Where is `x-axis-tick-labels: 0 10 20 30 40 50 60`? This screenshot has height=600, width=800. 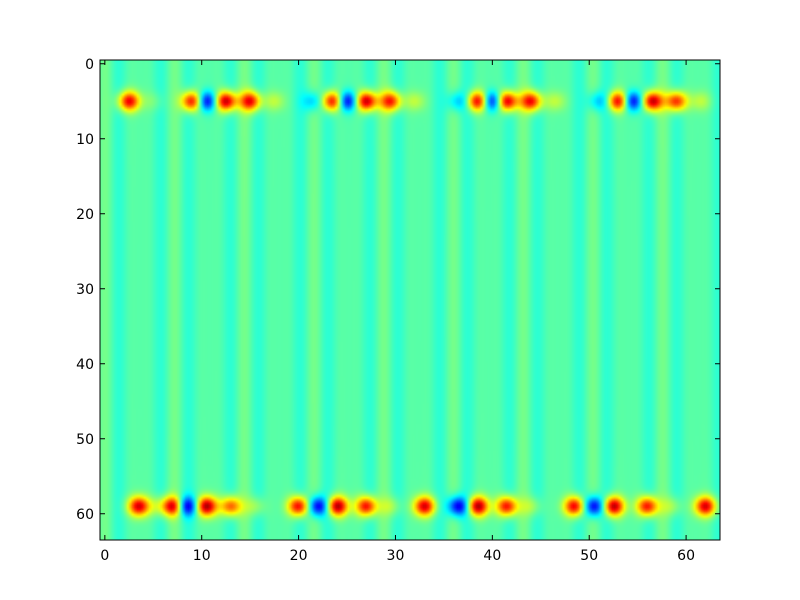
x-axis-tick-labels: 0 10 20 30 40 50 60 is located at coordinates (397, 556).